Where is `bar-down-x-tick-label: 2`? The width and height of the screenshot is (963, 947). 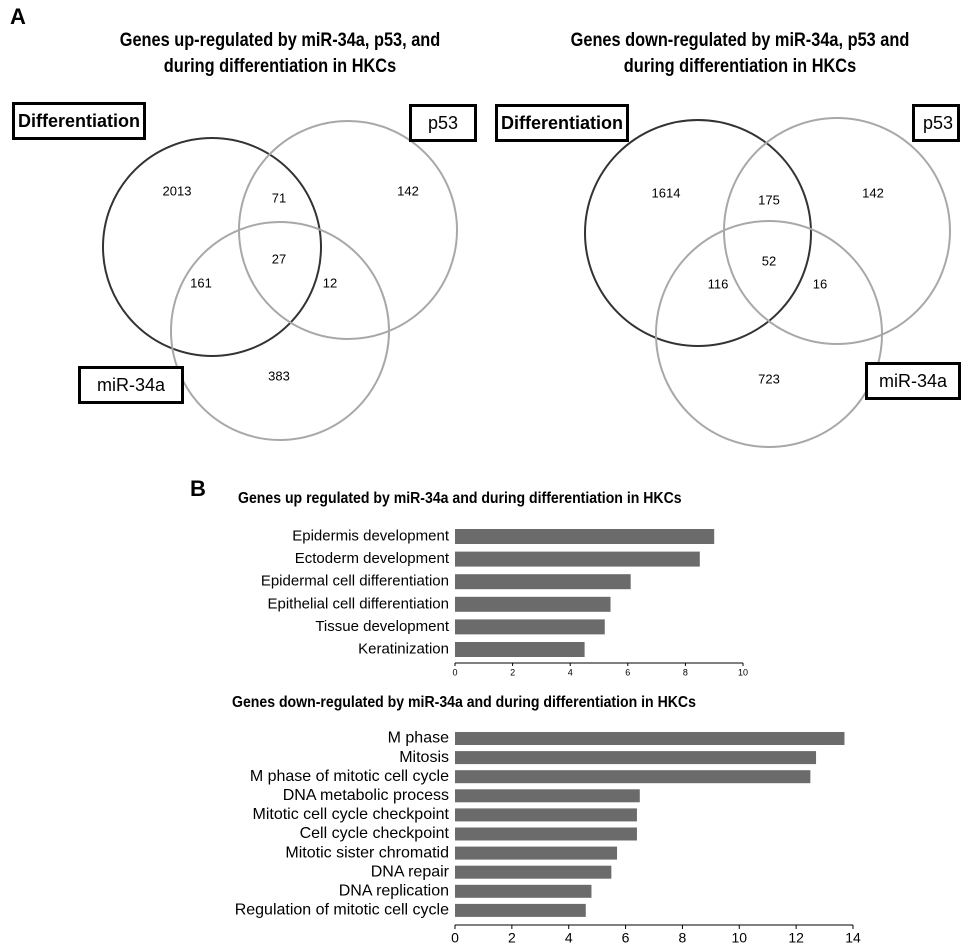 bar-down-x-tick-label: 2 is located at coordinates (512, 937).